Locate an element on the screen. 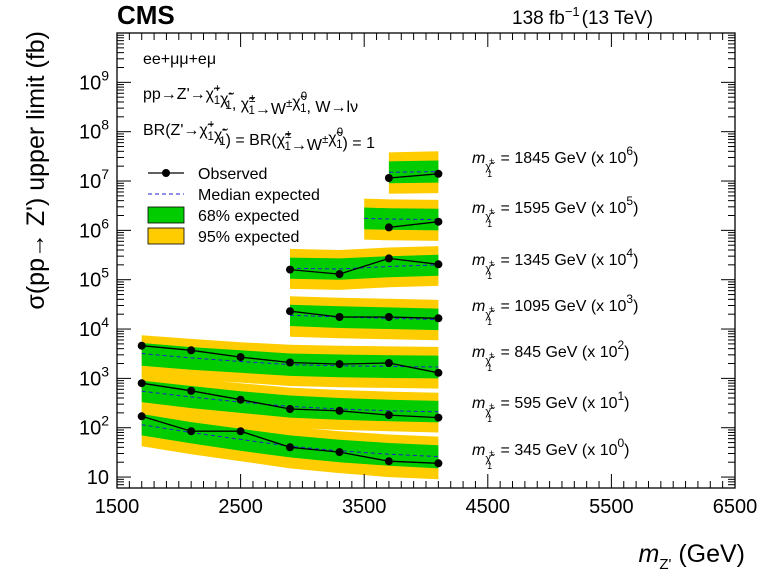 The width and height of the screenshot is (764, 570). legend-label-observed: Observed is located at coordinates (232, 174).